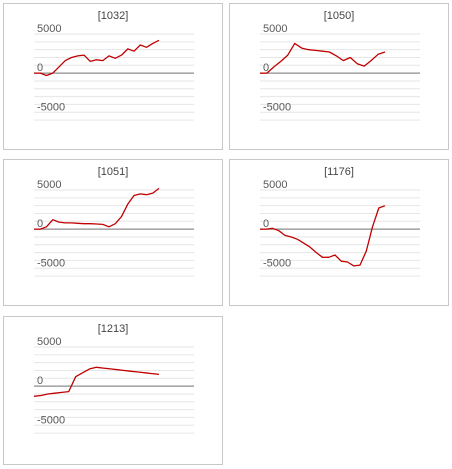 Image resolution: width=452 pixels, height=469 pixels. Describe the element at coordinates (113, 172) in the screenshot. I see `chart-title: [1051]` at that location.